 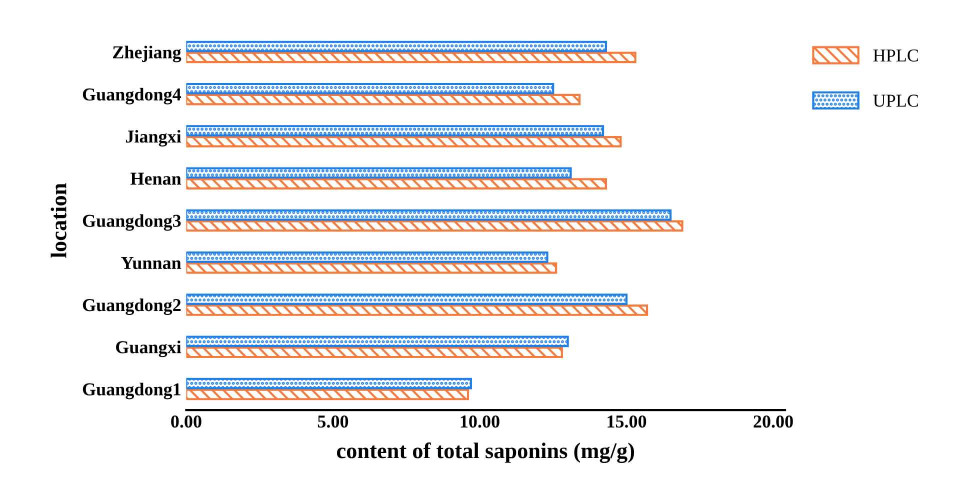 I want to click on y-tick-label: Guangxi, so click(x=149, y=349).